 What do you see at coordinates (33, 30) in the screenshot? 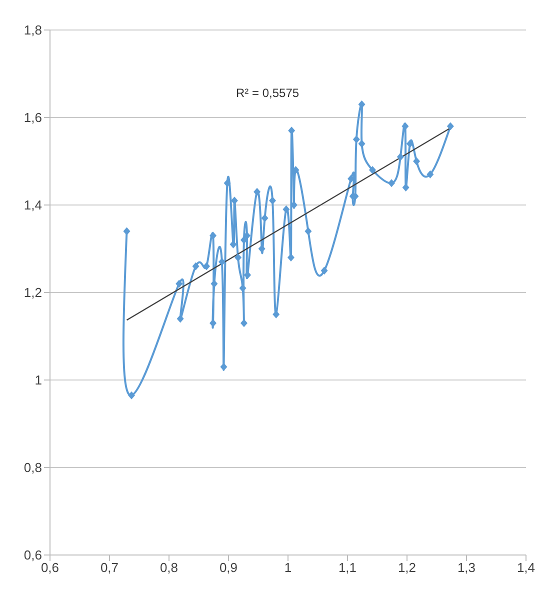
I see `y-tick-label: 1,8` at bounding box center [33, 30].